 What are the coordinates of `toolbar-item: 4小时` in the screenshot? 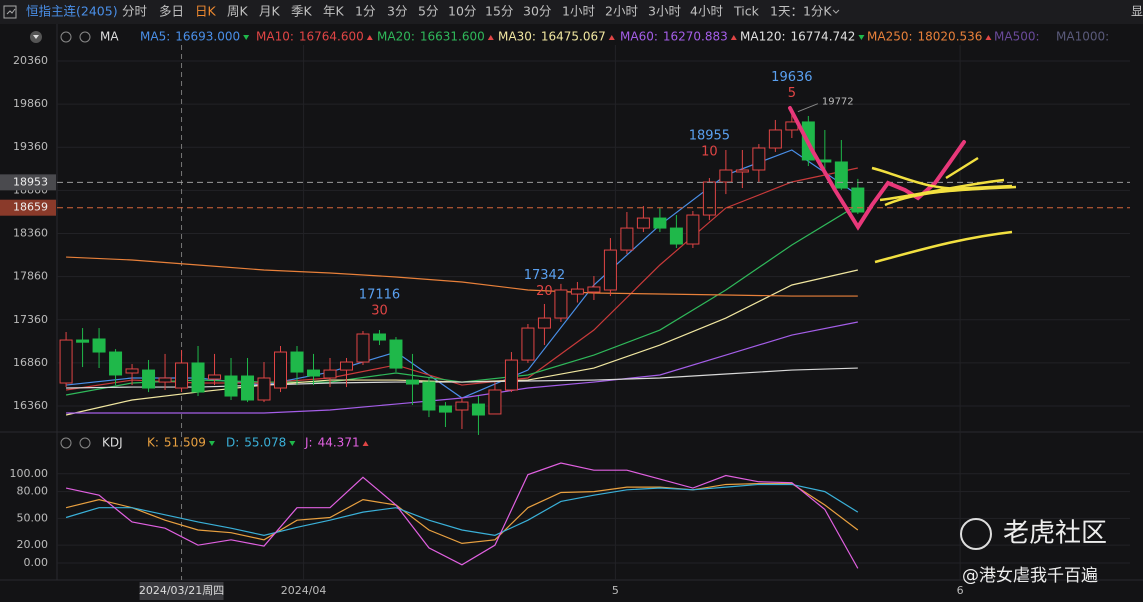 It's located at (706, 11).